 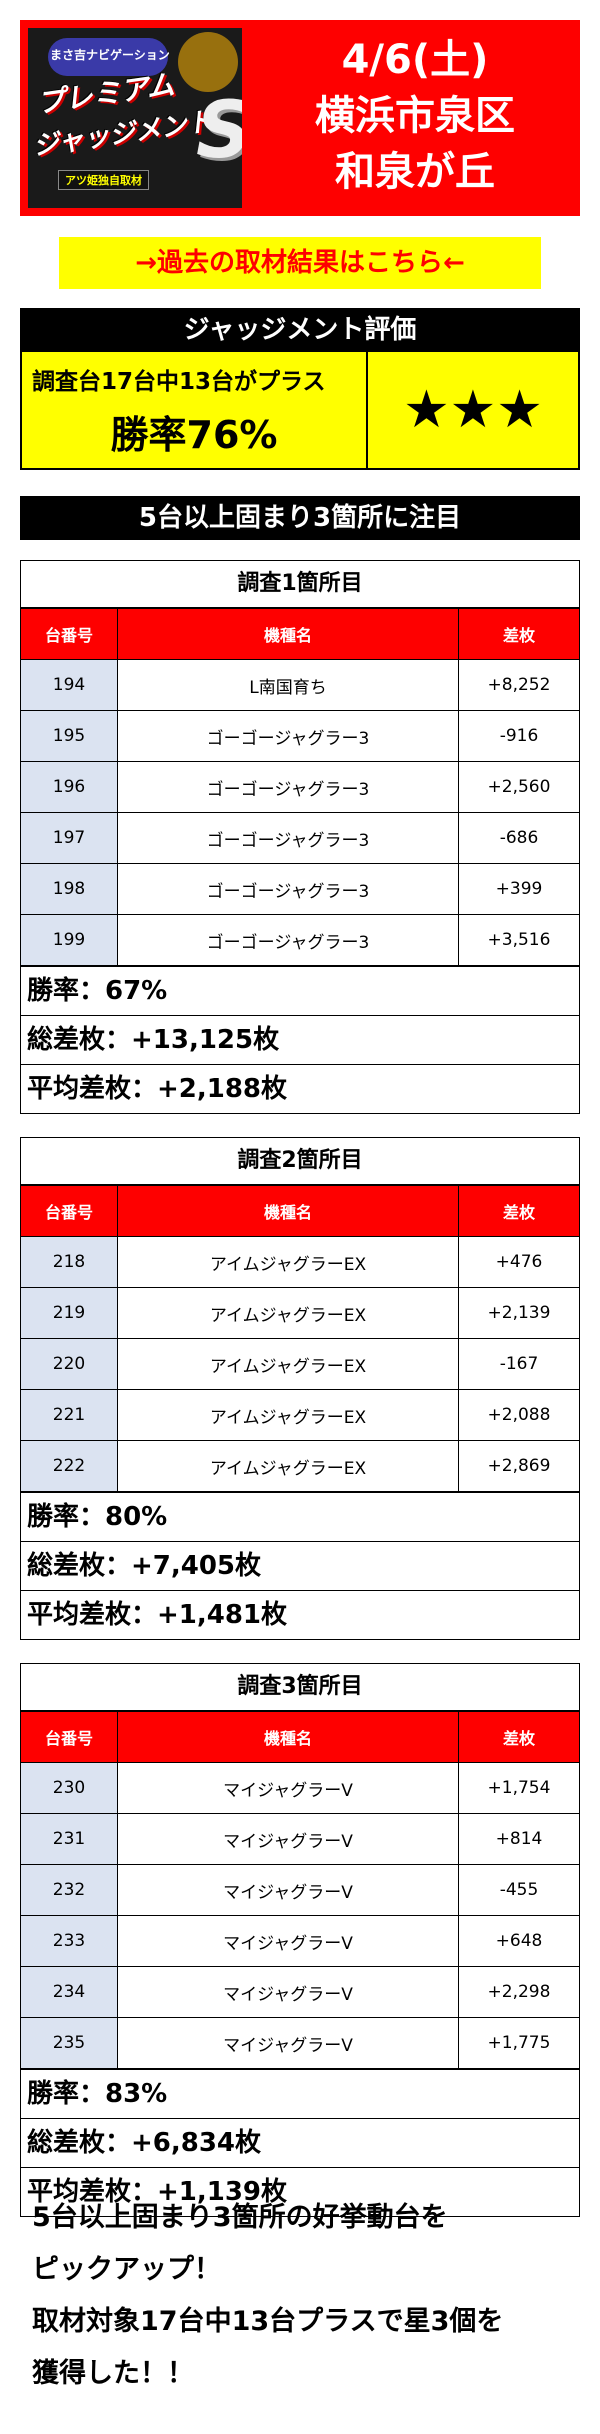 I want to click on coin-difference: +3,516, so click(x=518, y=940).